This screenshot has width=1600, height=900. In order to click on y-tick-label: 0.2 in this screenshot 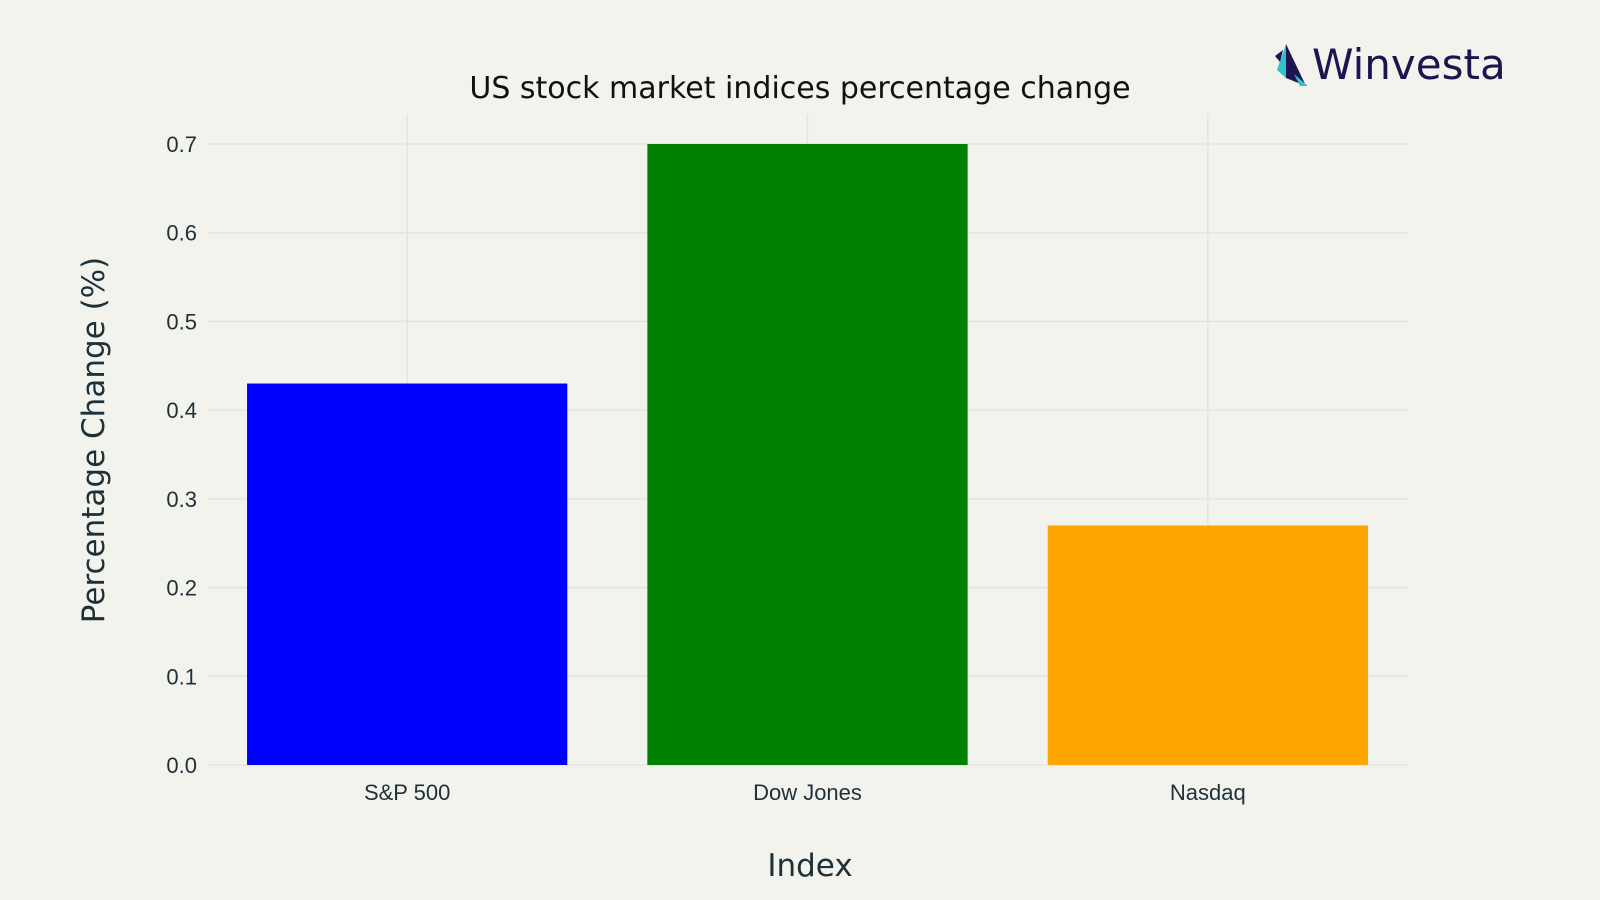, I will do `click(181, 588)`.